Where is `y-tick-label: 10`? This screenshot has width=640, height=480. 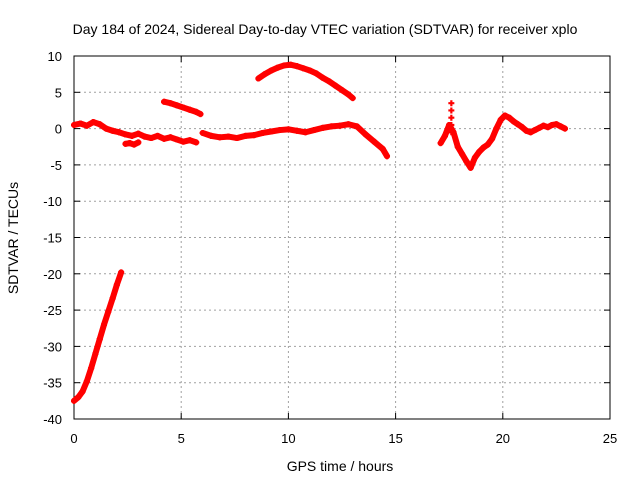
y-tick-label: 10 is located at coordinates (55, 56).